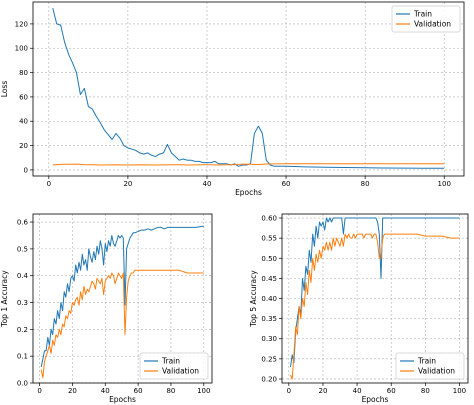 Image resolution: width=474 pixels, height=405 pixels. I want to click on y-tick-label: 0.20, so click(269, 379).